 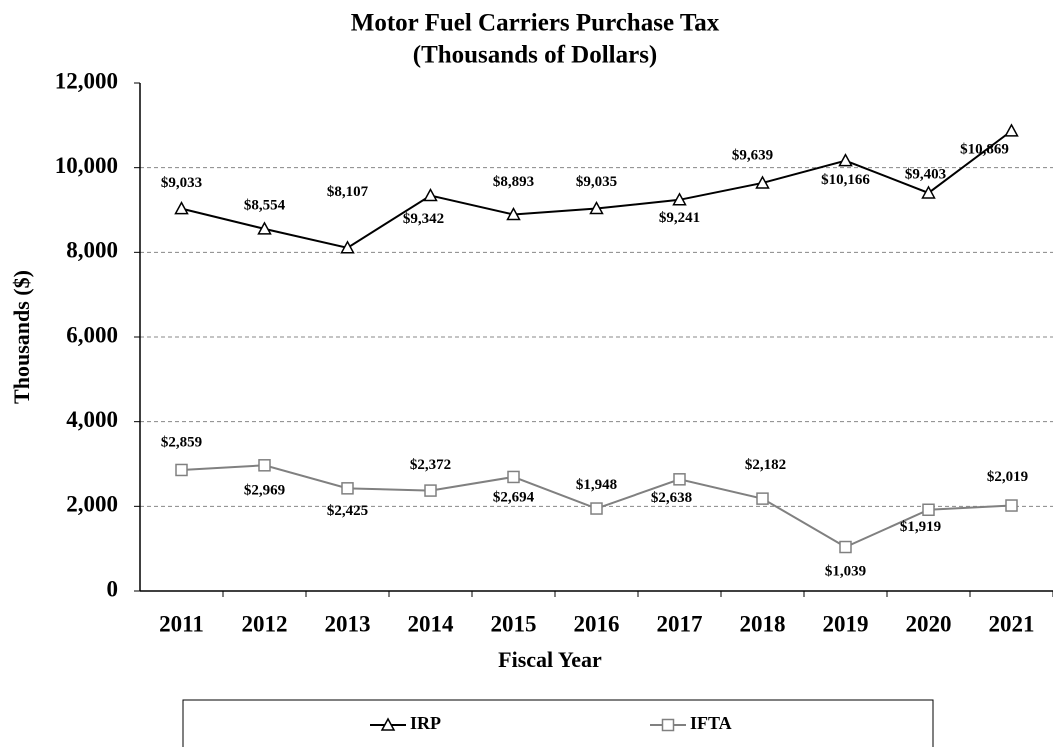 I want to click on x-tick-label: 2012, so click(x=265, y=623).